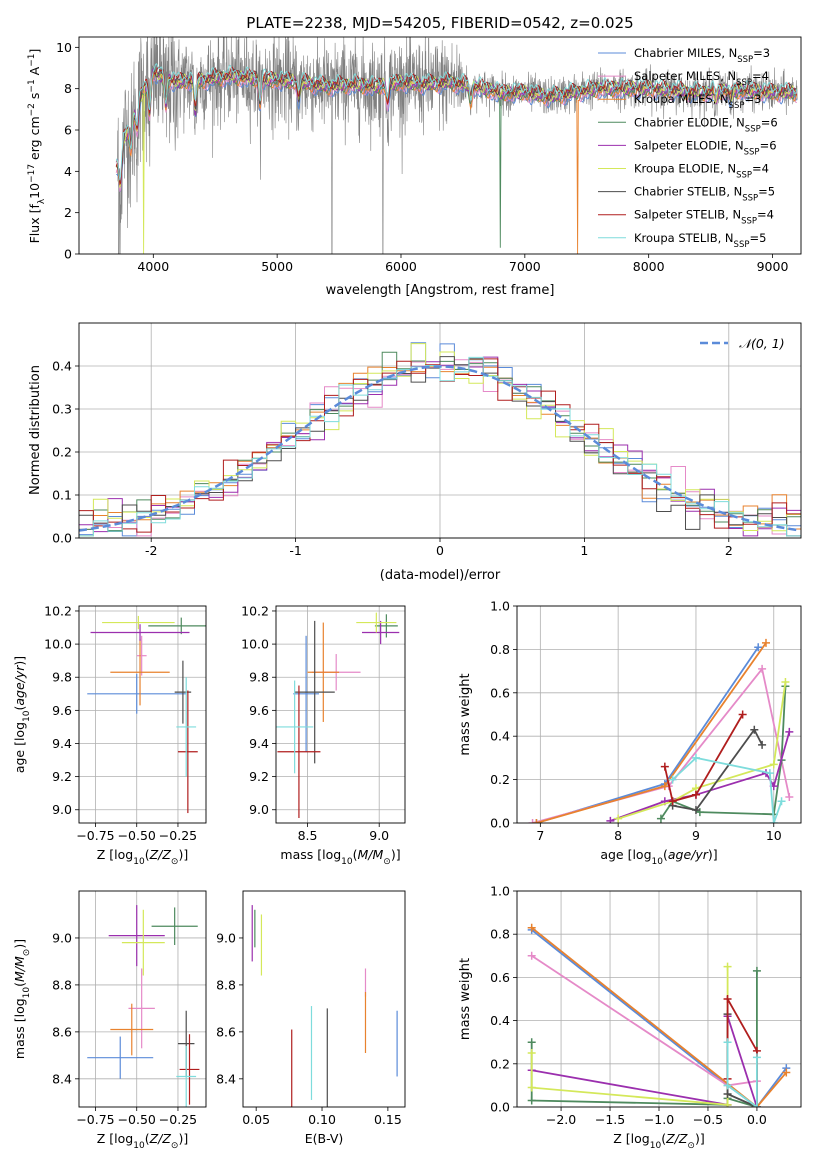 The image size is (819, 1170). I want to click on legend-label: Salpeter ELODIE, NSSP=6, so click(705, 147).